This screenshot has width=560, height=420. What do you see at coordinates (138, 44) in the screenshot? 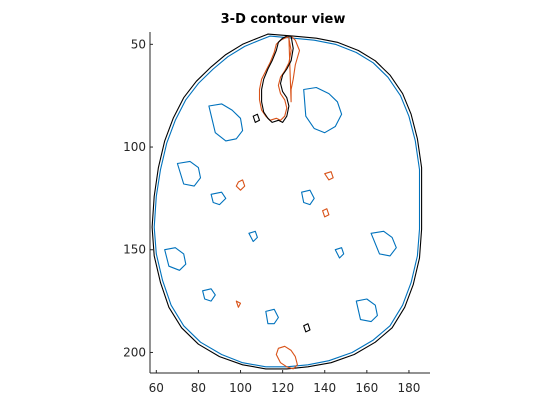
I see `y-tick-label: 50` at bounding box center [138, 44].